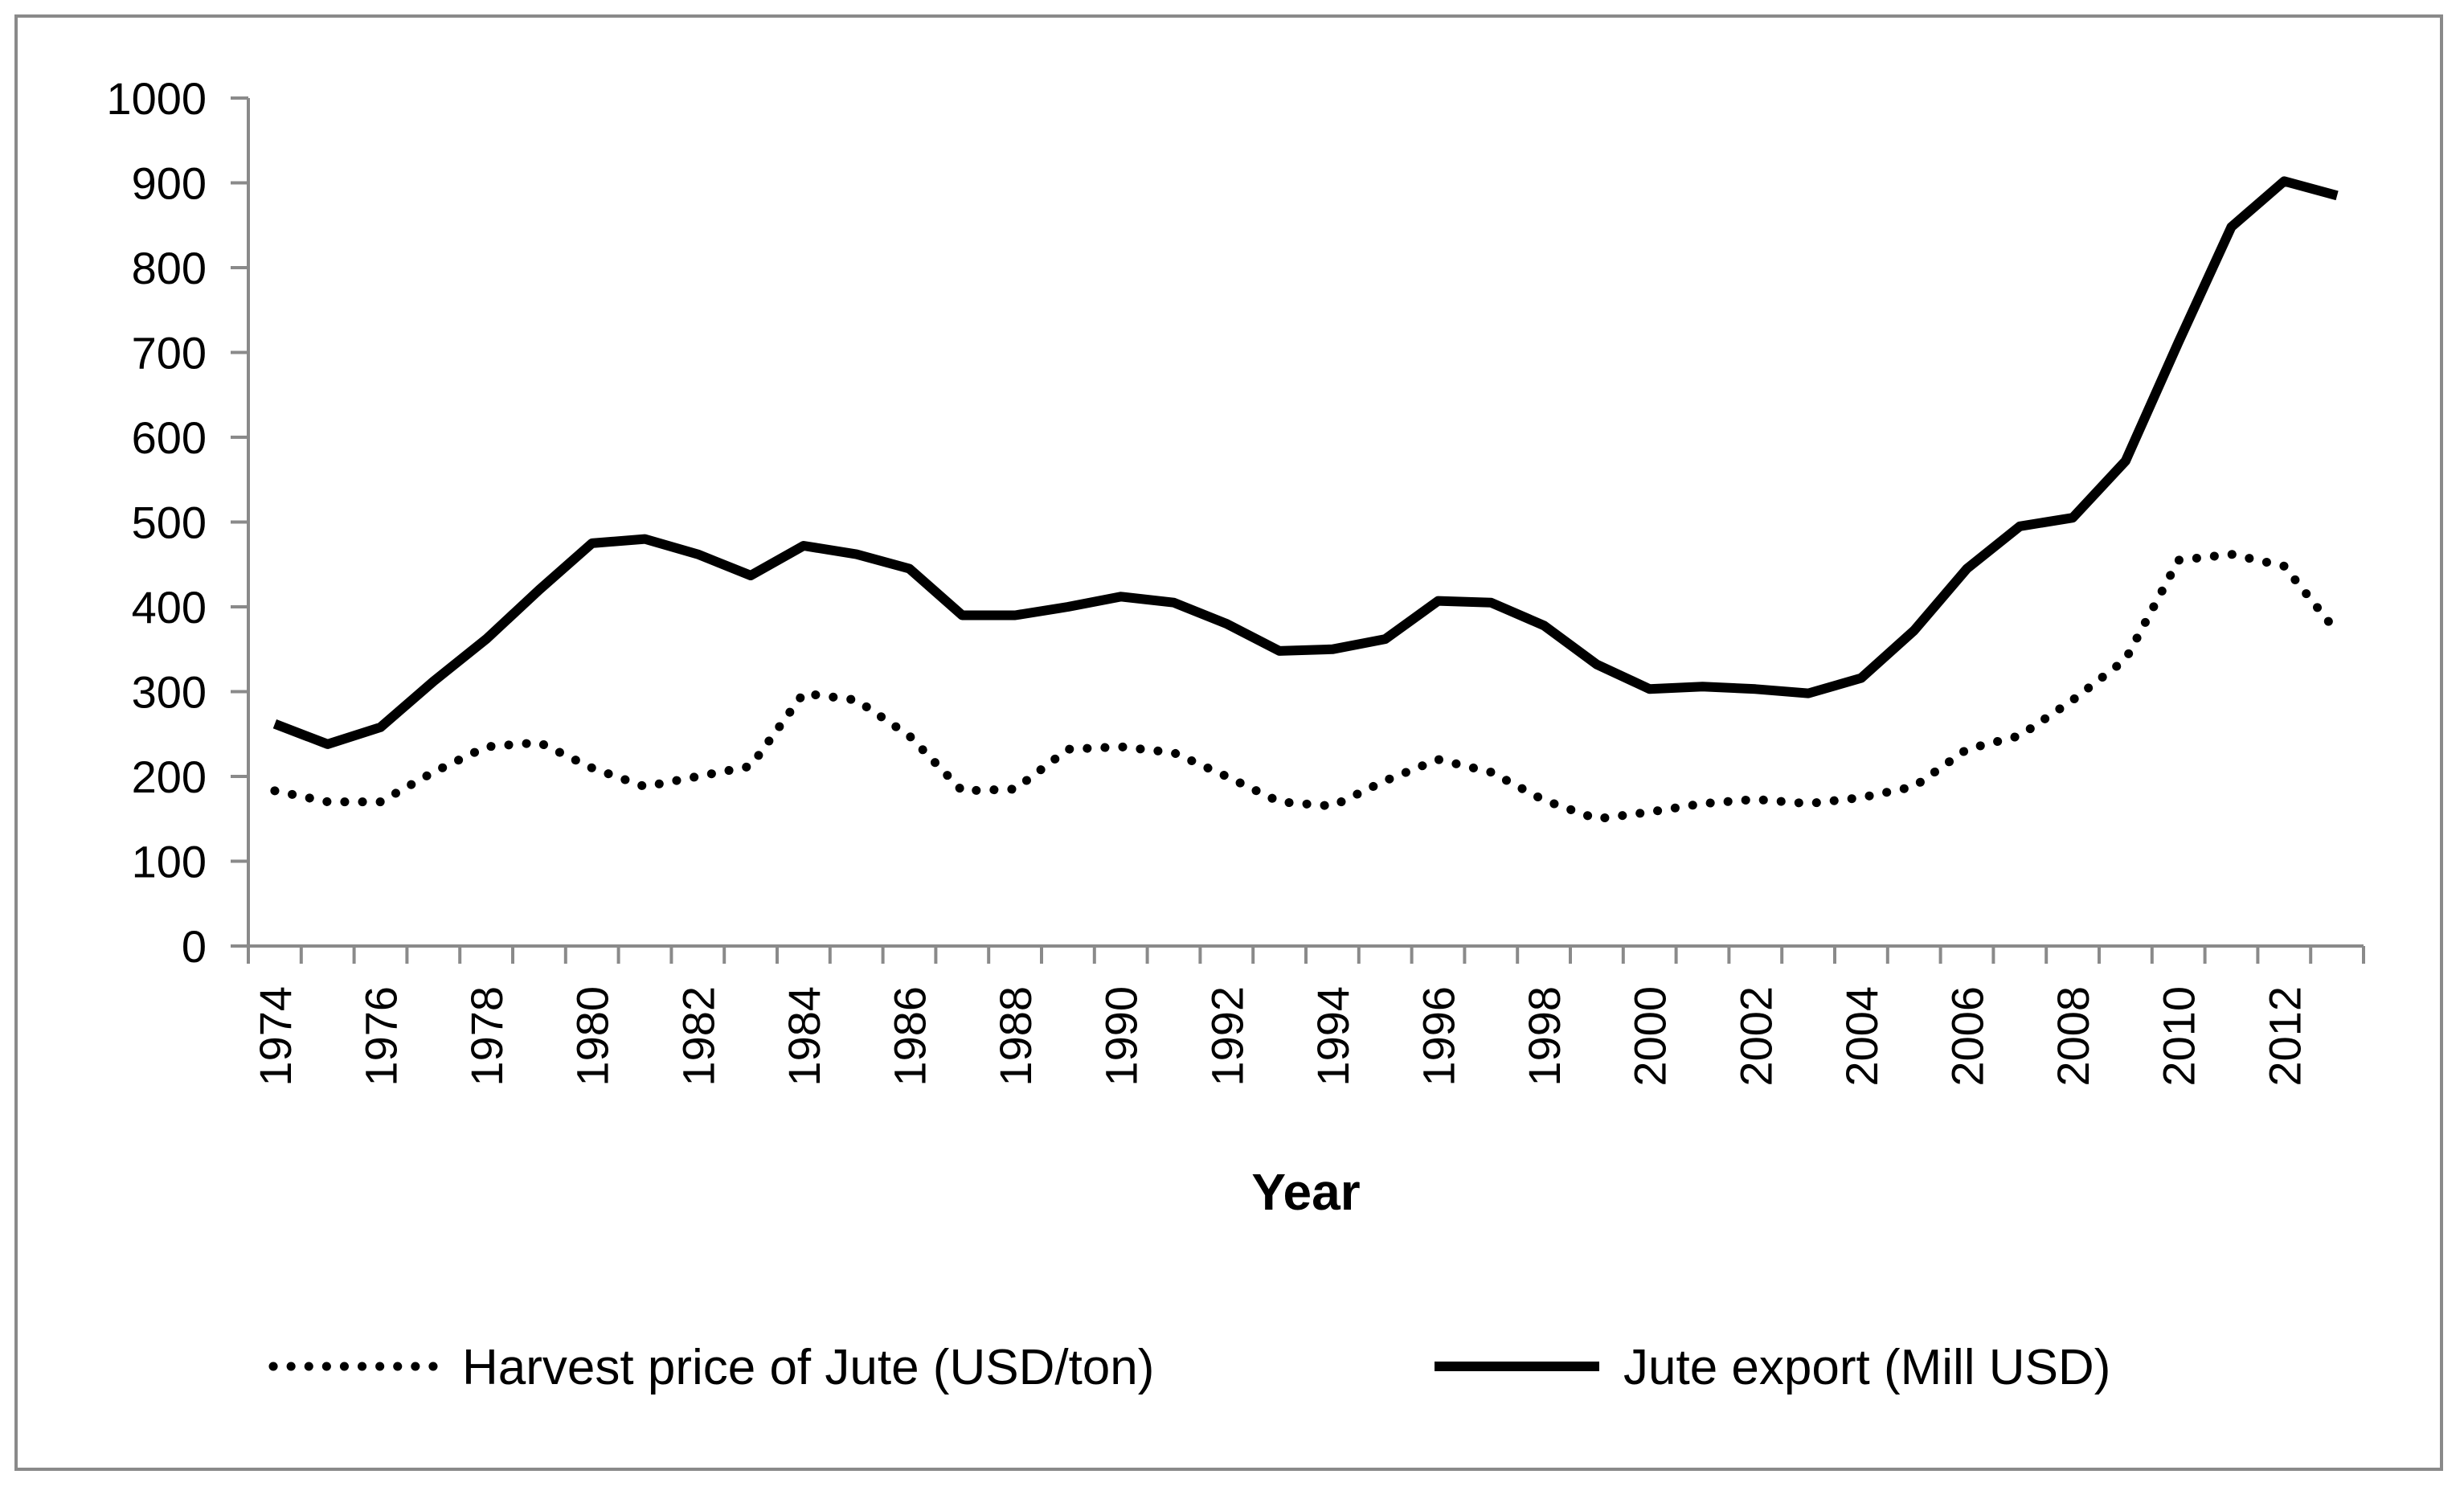 Image resolution: width=2464 pixels, height=1499 pixels. What do you see at coordinates (698, 1036) in the screenshot?
I see `x-tick-label: 1982` at bounding box center [698, 1036].